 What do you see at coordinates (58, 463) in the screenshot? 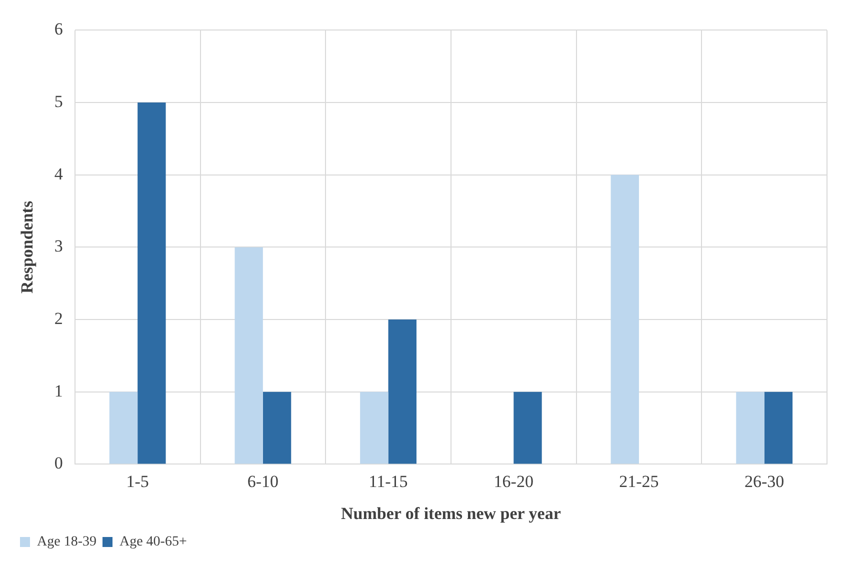
I see `y-tick-label: 0` at bounding box center [58, 463].